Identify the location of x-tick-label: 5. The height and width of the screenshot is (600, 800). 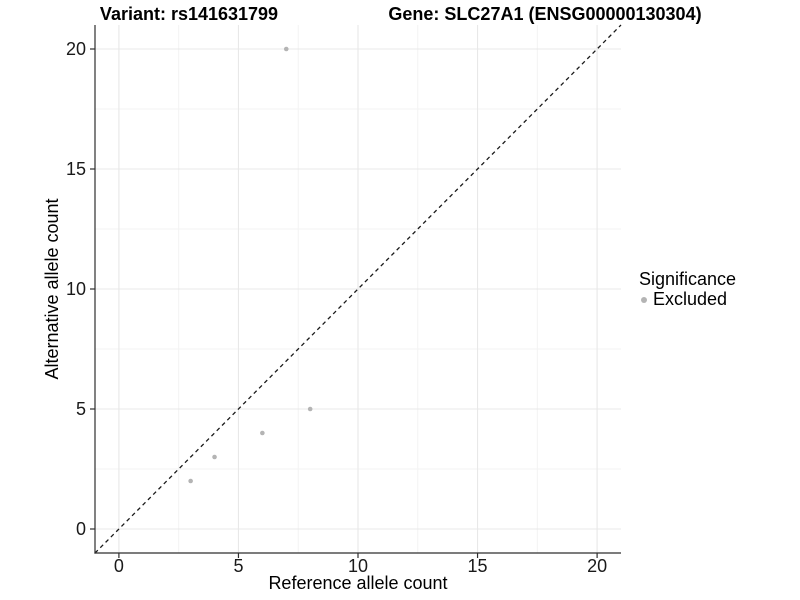
(238, 566).